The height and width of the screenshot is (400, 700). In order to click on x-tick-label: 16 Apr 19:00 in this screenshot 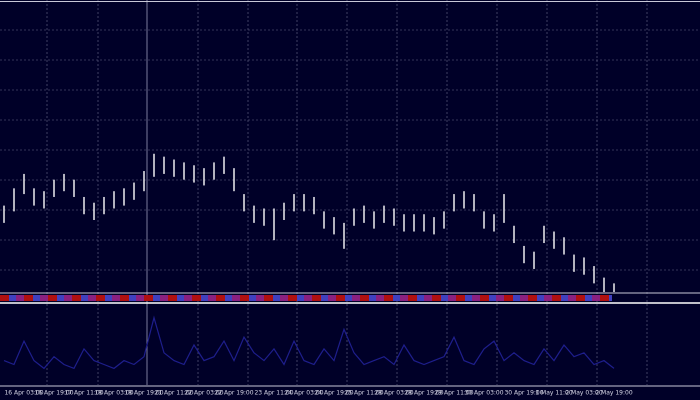, I will do `click(53, 393)`.